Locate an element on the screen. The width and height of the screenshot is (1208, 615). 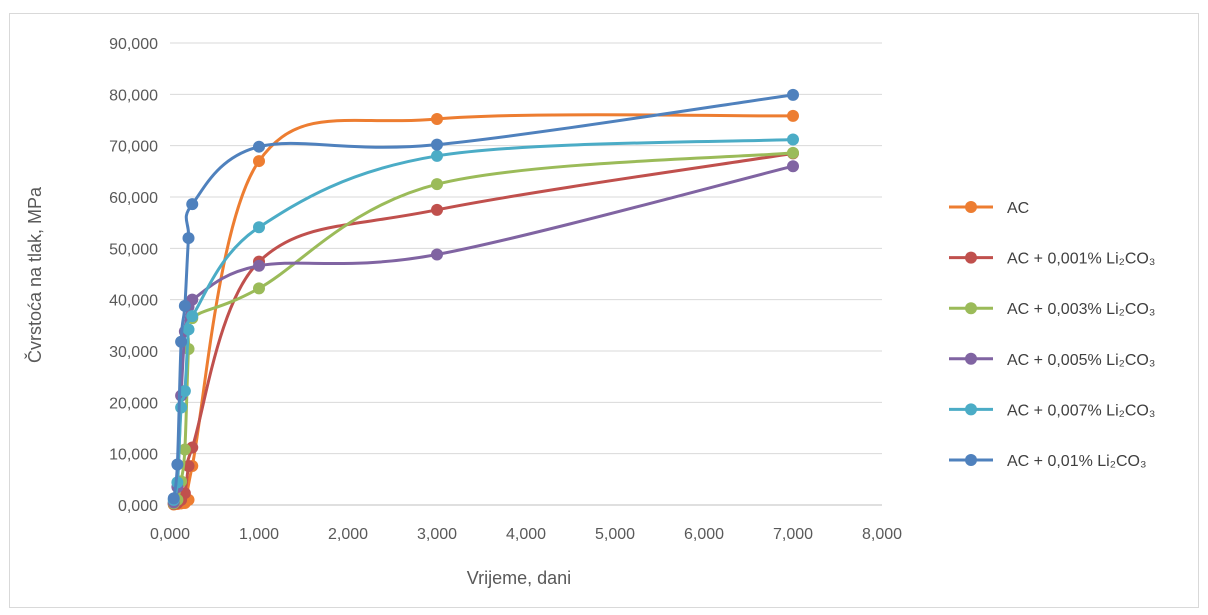
y-tick-label: 10,000 is located at coordinates (133, 455).